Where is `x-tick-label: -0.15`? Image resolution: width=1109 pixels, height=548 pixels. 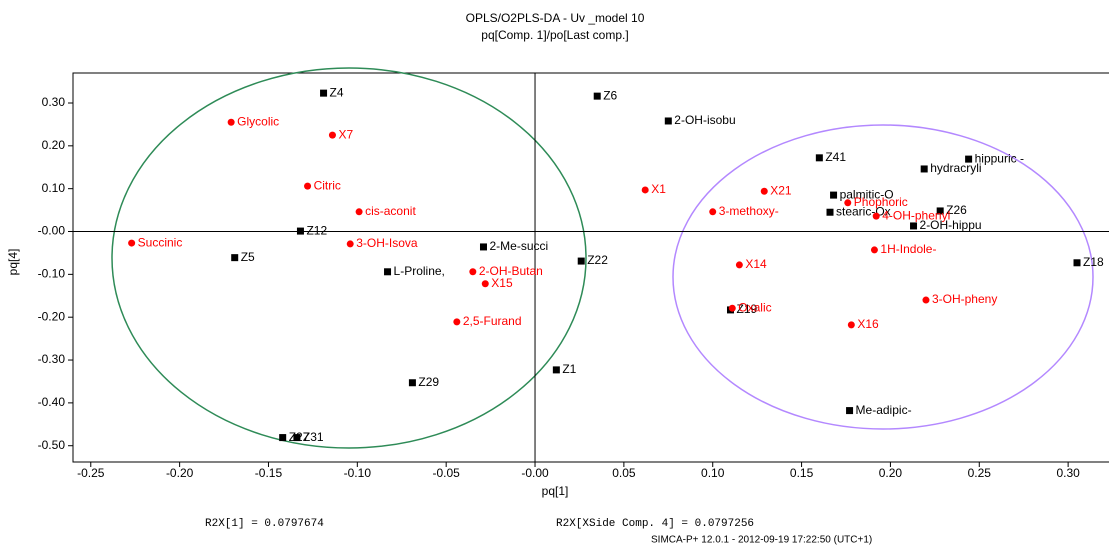
x-tick-label: -0.15 is located at coordinates (269, 473).